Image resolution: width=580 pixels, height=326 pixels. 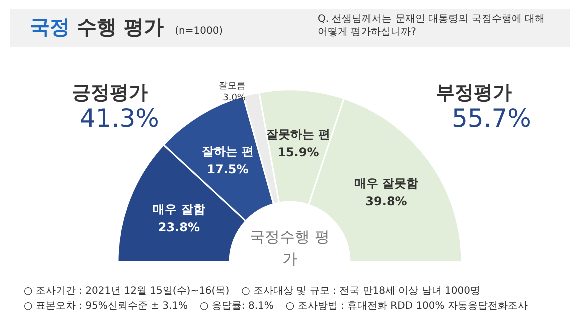 What do you see at coordinates (387, 201) in the screenshot?
I see `data-label: 39.8%` at bounding box center [387, 201].